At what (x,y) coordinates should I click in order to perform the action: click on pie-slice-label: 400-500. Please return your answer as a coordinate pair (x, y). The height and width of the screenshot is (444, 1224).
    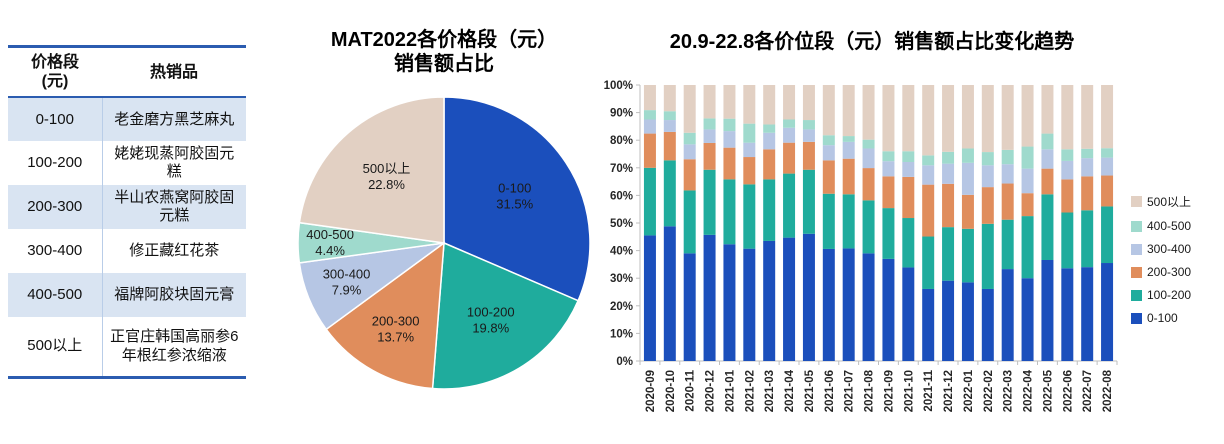
    Looking at the image, I should click on (330, 234).